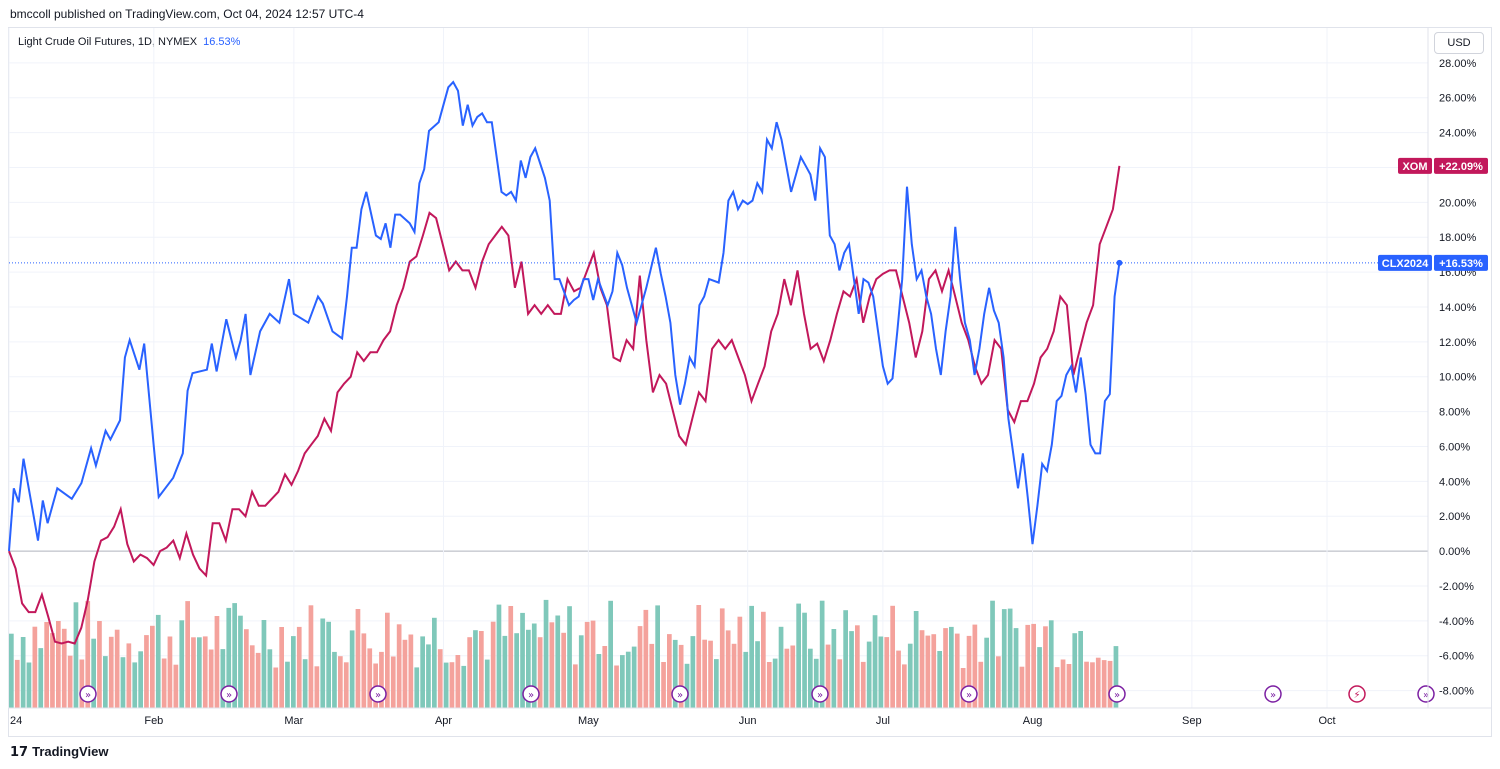 This screenshot has height=769, width=1500. Describe the element at coordinates (293, 721) in the screenshot. I see `x-tick-label: Mar` at that location.